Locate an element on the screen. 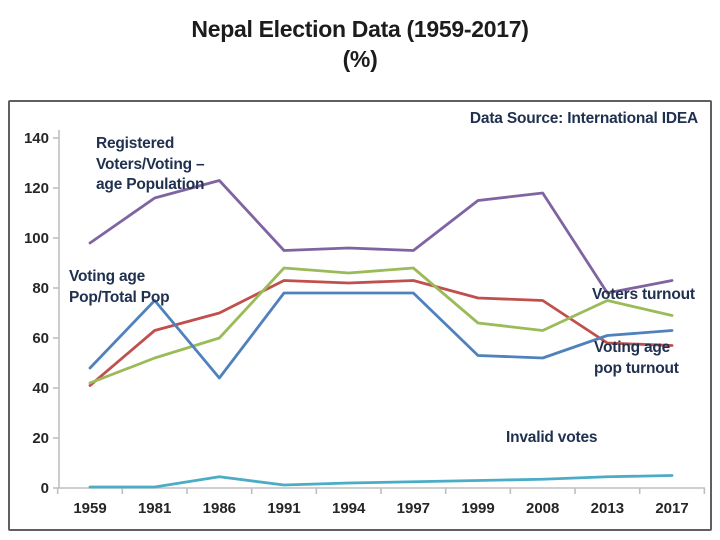  y-axis-tick-label: 120 is located at coordinates (36, 188).